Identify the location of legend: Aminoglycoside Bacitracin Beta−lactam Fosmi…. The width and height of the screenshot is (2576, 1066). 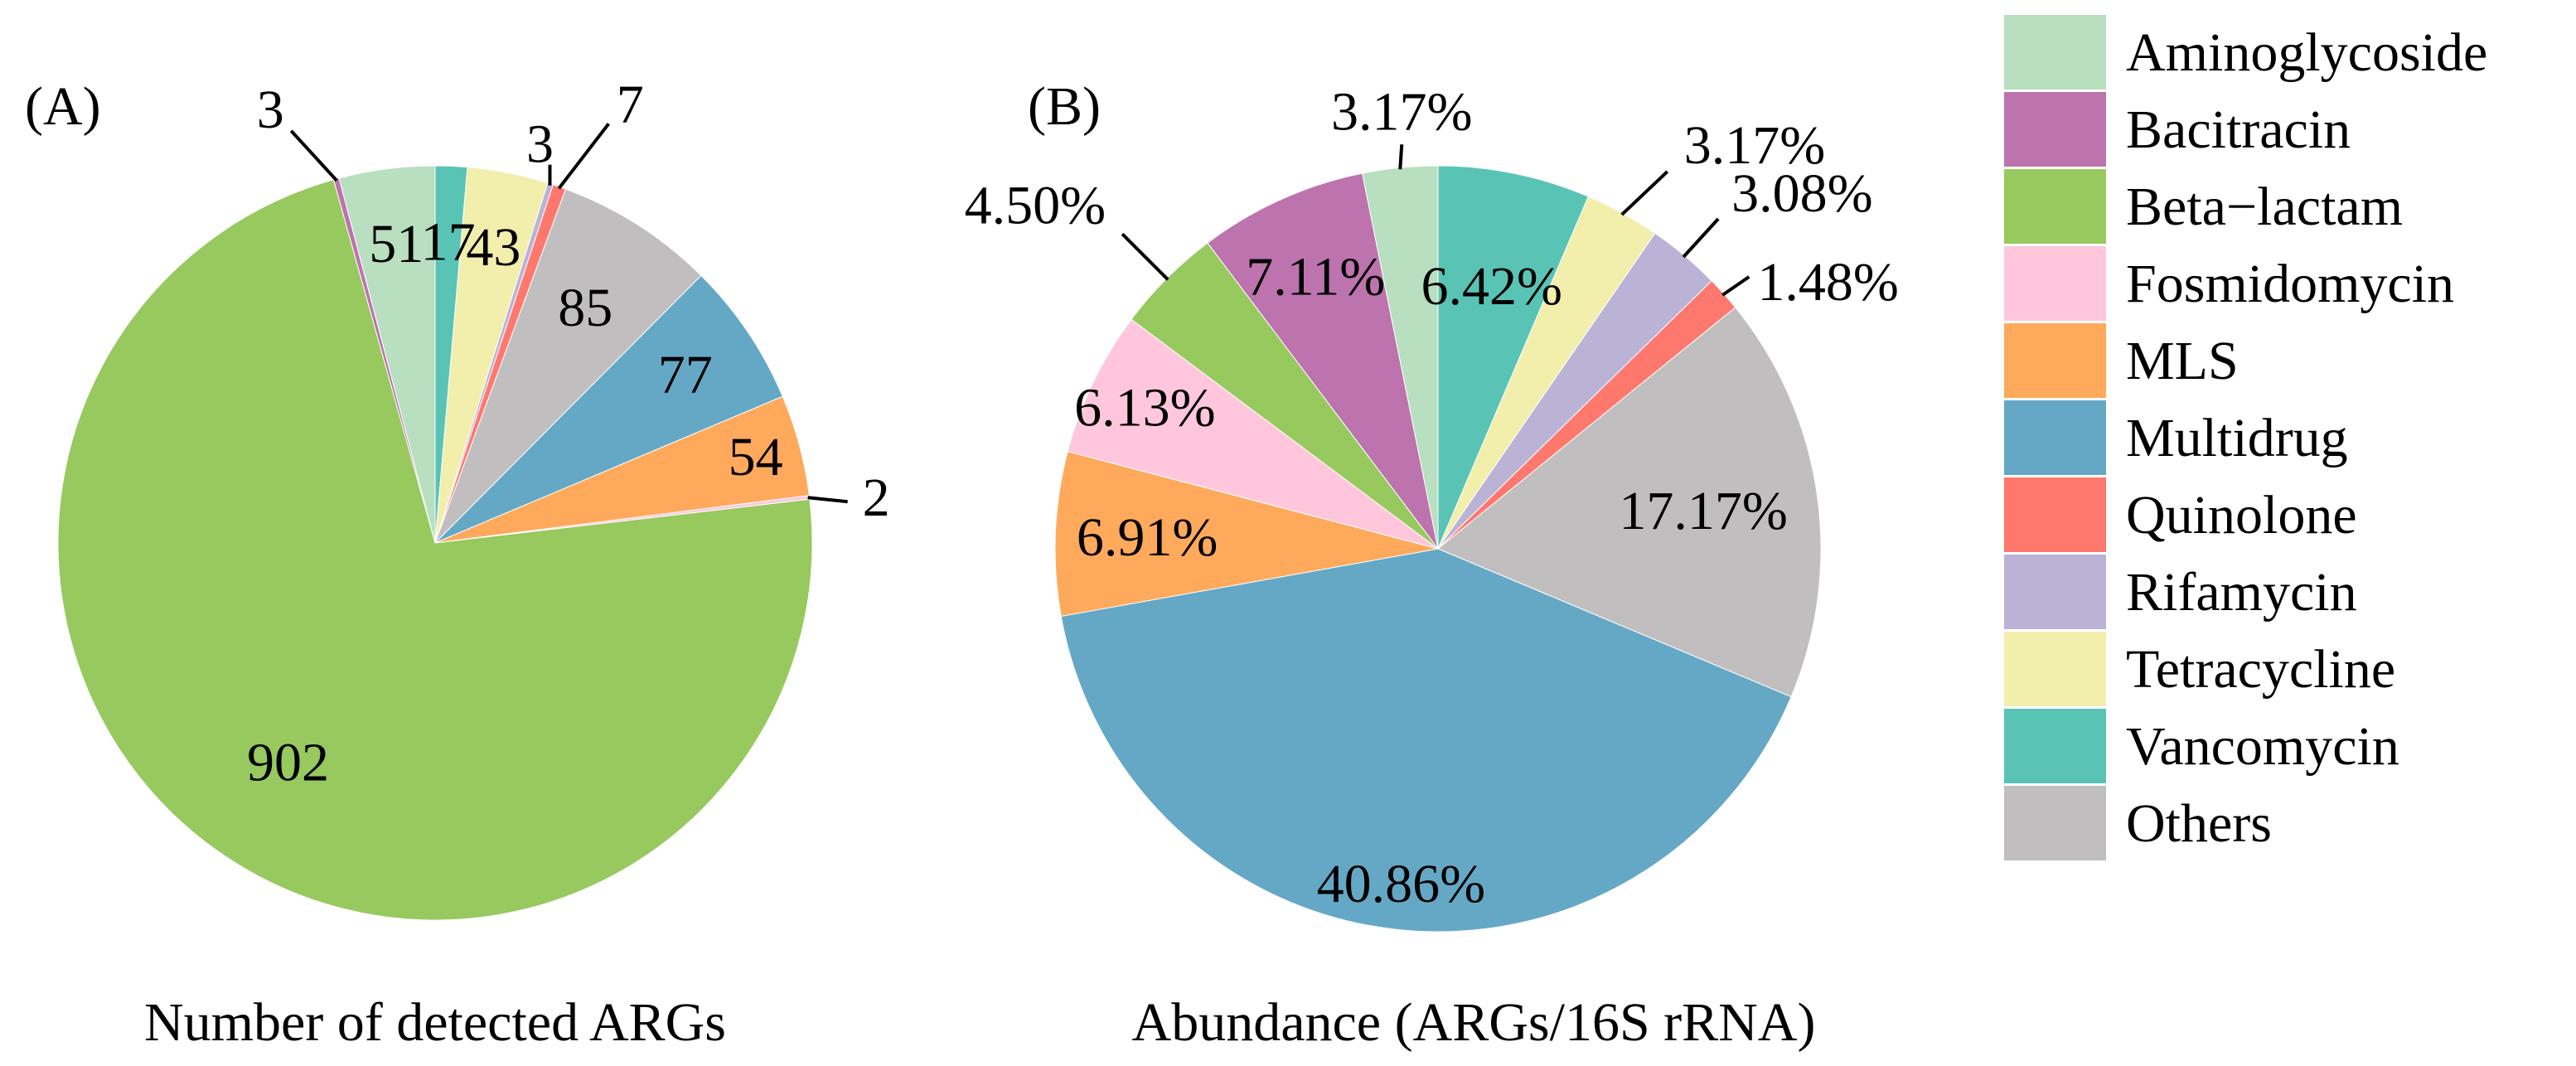
(2245, 437).